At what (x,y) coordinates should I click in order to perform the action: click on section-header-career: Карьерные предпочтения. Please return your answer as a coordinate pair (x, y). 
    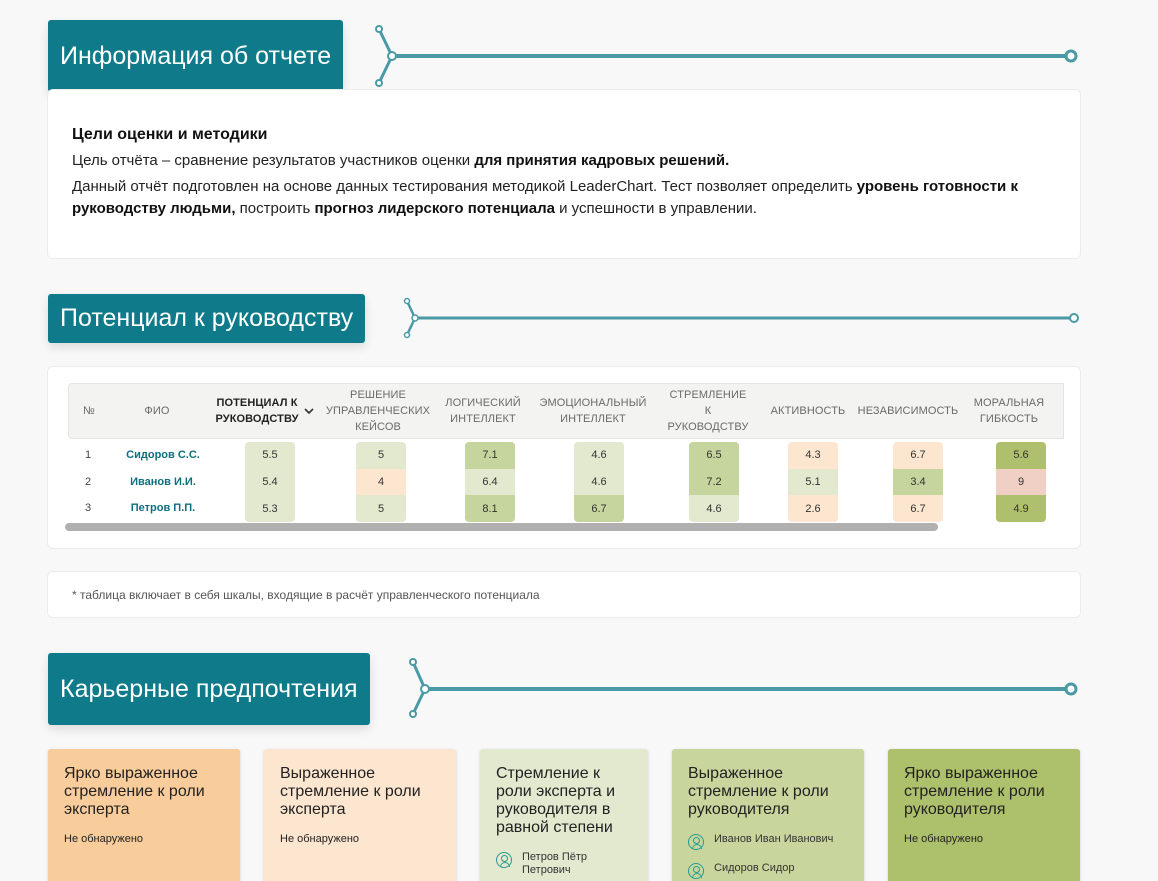
    Looking at the image, I should click on (209, 689).